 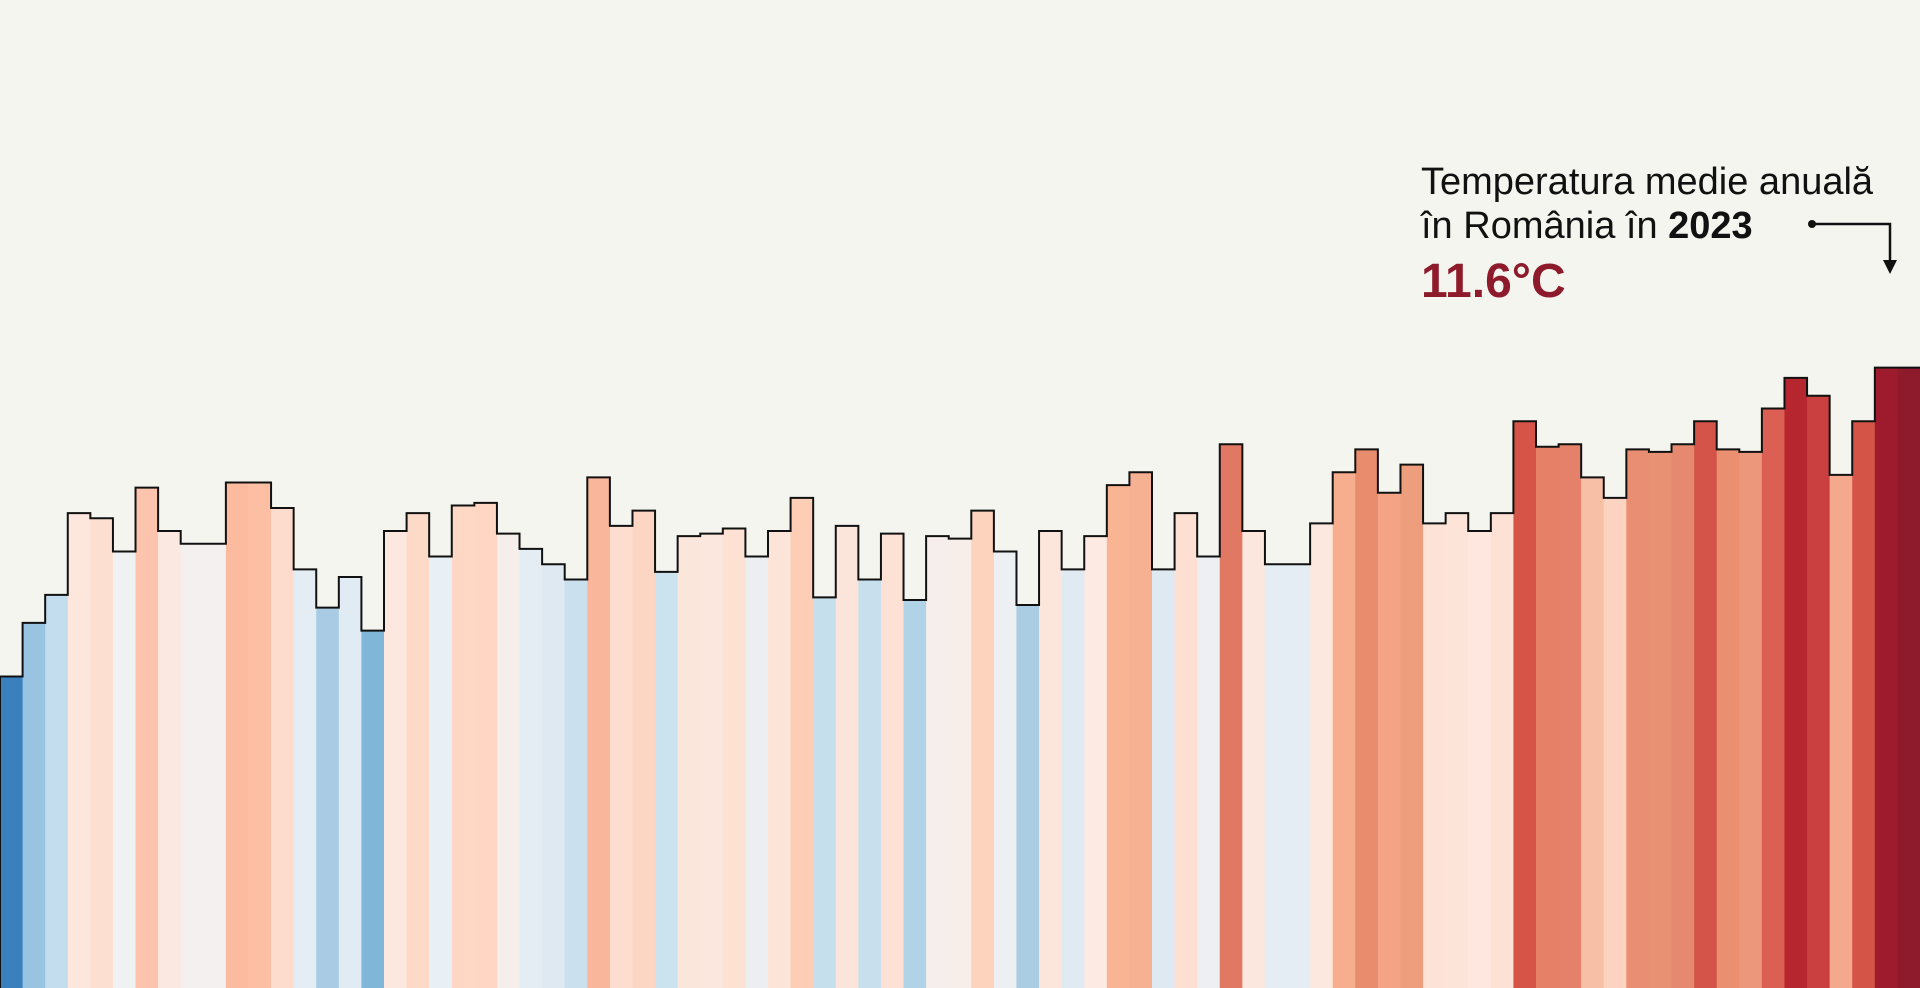 I want to click on annotation-line2-prefix: în România în, so click(x=1545, y=226).